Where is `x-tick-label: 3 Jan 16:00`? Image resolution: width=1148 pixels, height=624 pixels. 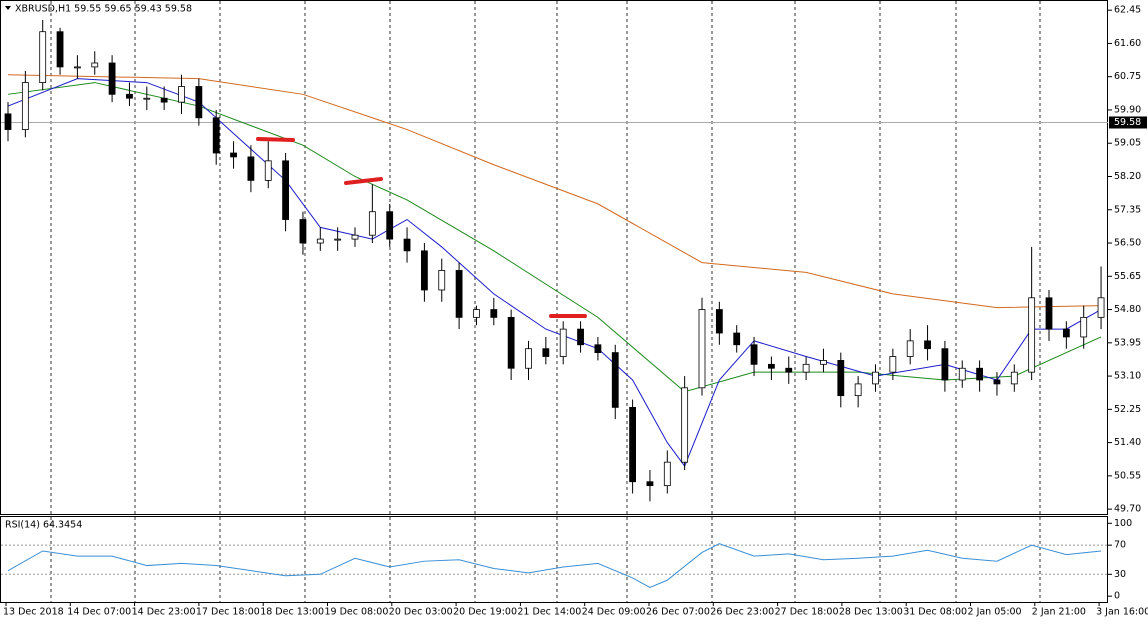 x-tick-label: 3 Jan 16:00 is located at coordinates (1122, 612).